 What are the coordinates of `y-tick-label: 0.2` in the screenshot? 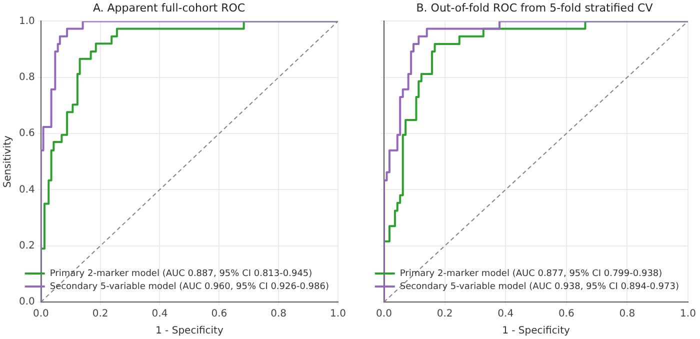 It's located at (26, 246).